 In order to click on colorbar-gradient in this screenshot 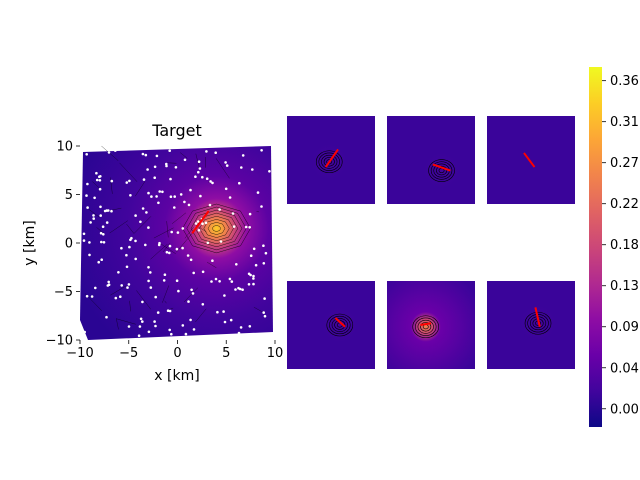, I will do `click(595, 247)`.